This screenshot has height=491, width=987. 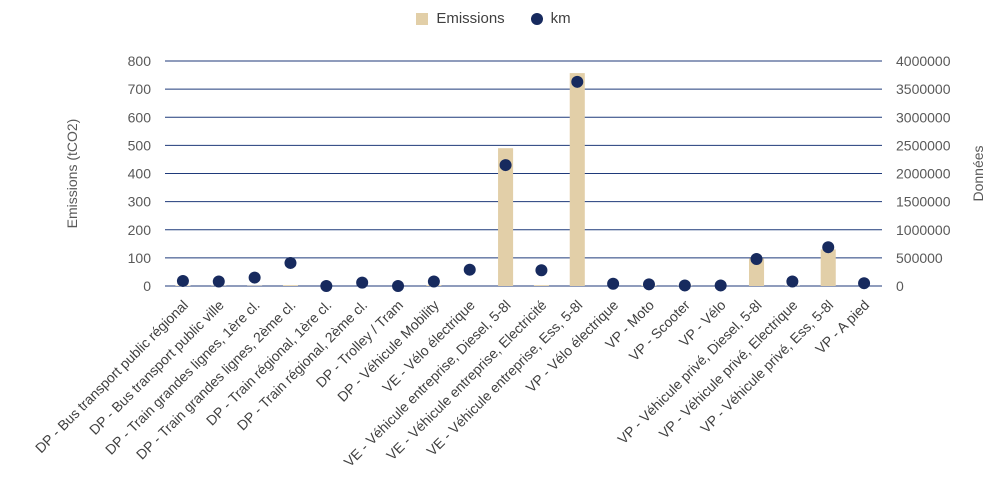 I want to click on y-tick-label: 800, so click(x=140, y=61).